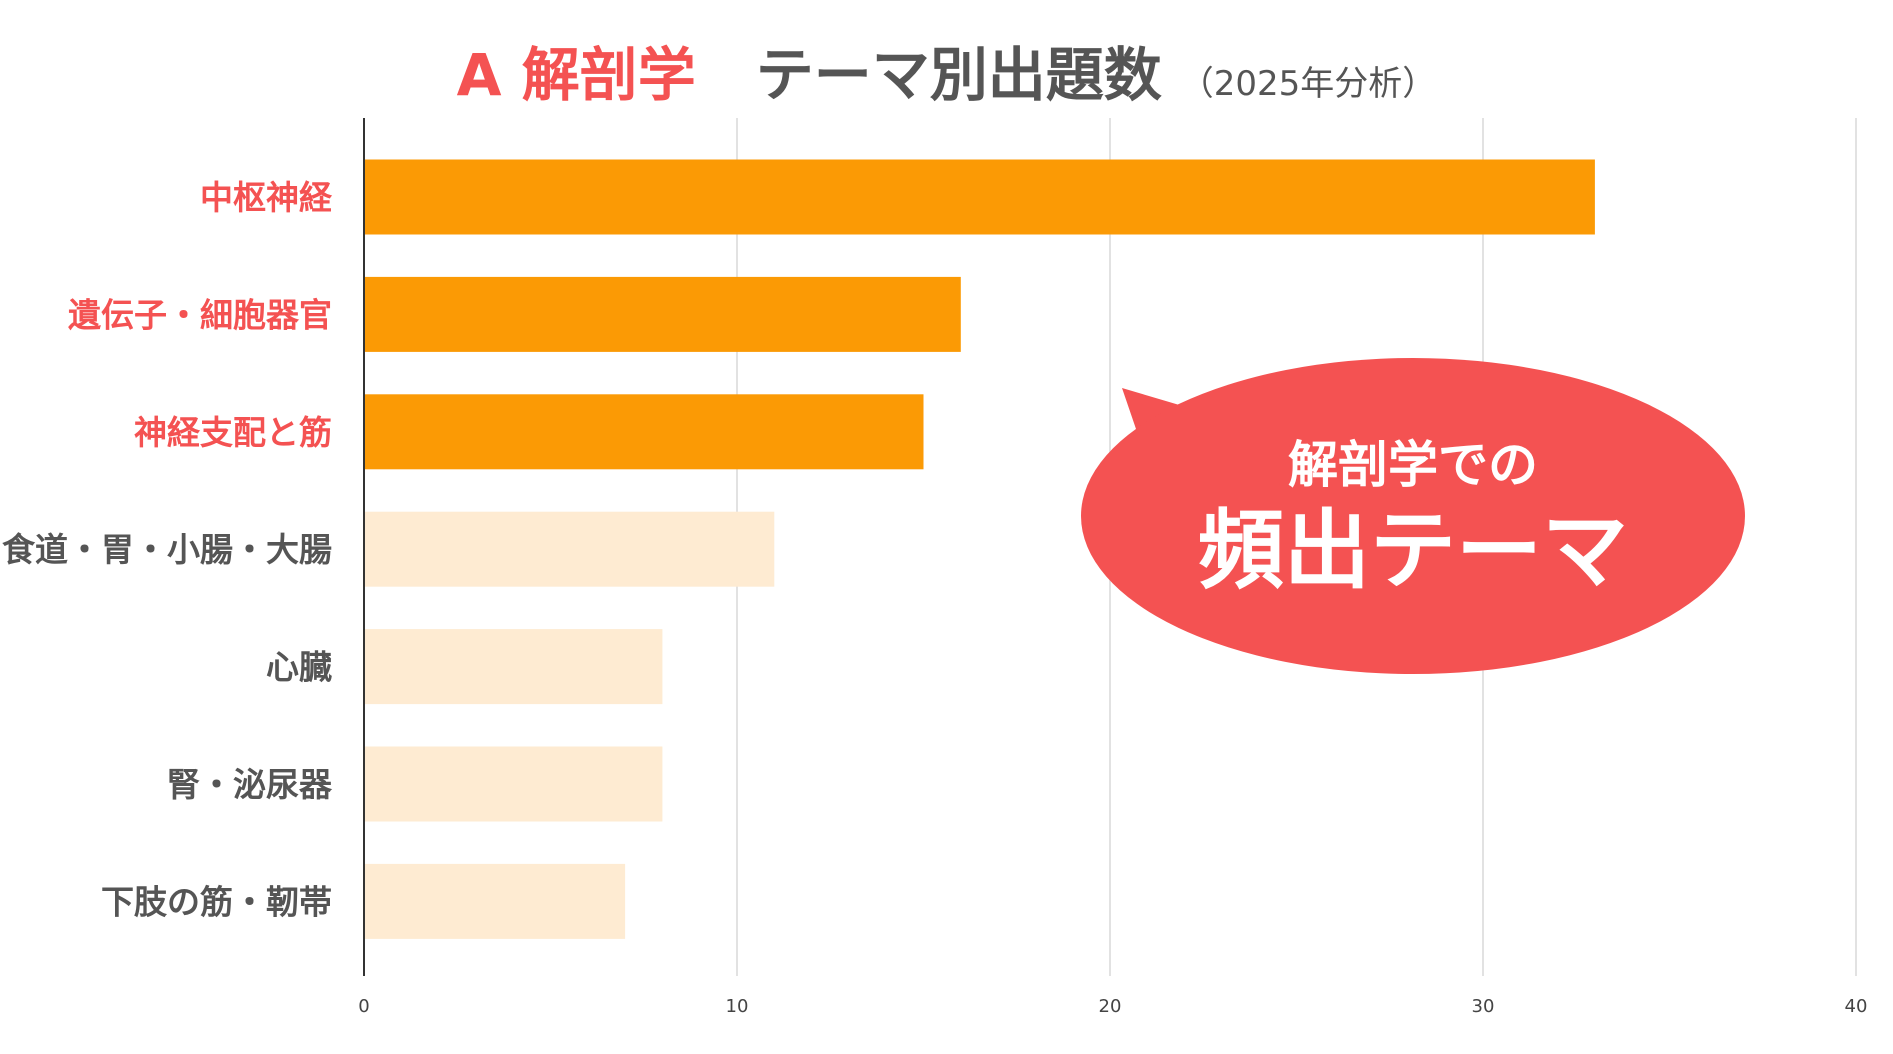  What do you see at coordinates (233, 432) in the screenshot?
I see `category-label: 神経支配と筋` at bounding box center [233, 432].